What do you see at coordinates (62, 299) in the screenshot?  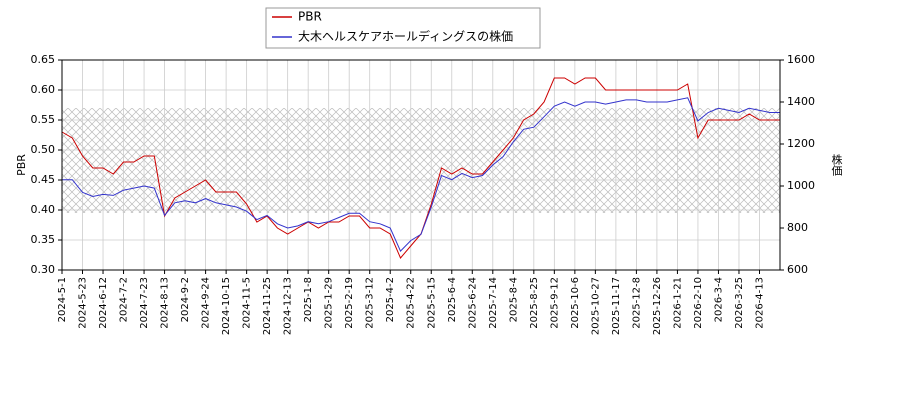 I see `x-tick-label: 2024-5-1` at bounding box center [62, 299].